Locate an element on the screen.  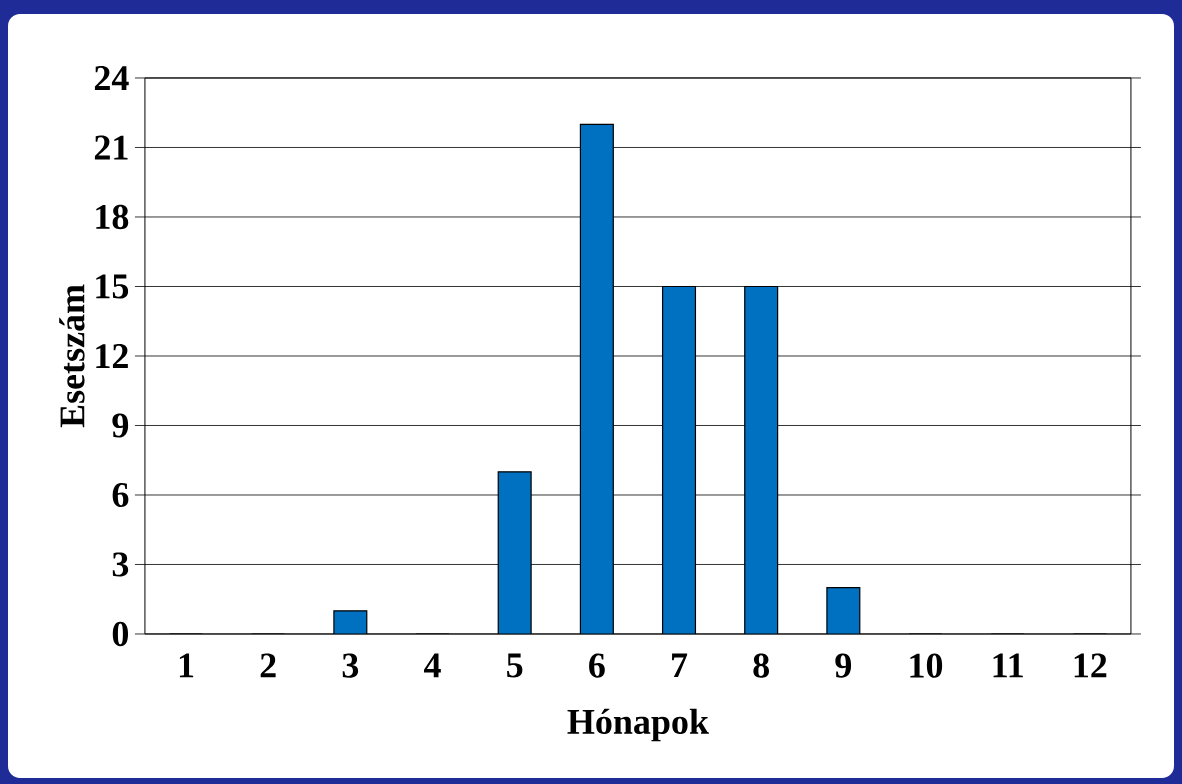
x-tick-label: 9 is located at coordinates (843, 665).